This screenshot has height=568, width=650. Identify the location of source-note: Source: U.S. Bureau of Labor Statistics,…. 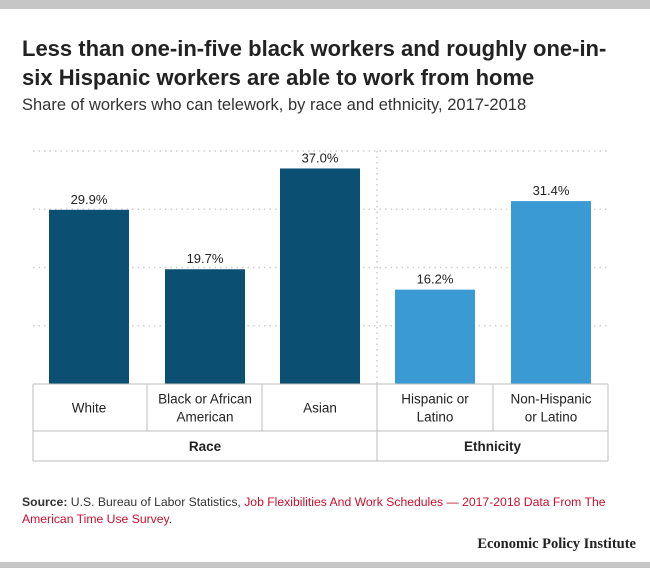
(327, 511).